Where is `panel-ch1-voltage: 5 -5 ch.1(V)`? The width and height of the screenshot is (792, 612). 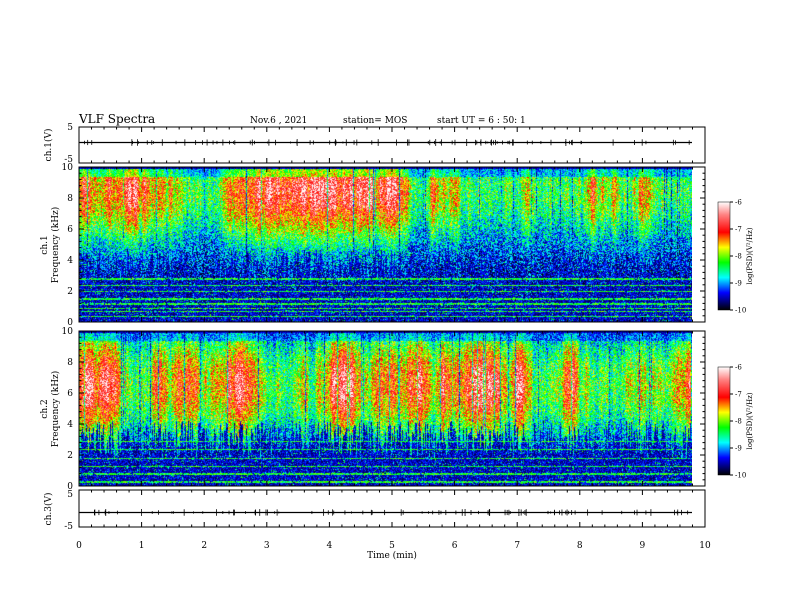 panel-ch1-voltage: 5 -5 ch.1(V) is located at coordinates (374, 144).